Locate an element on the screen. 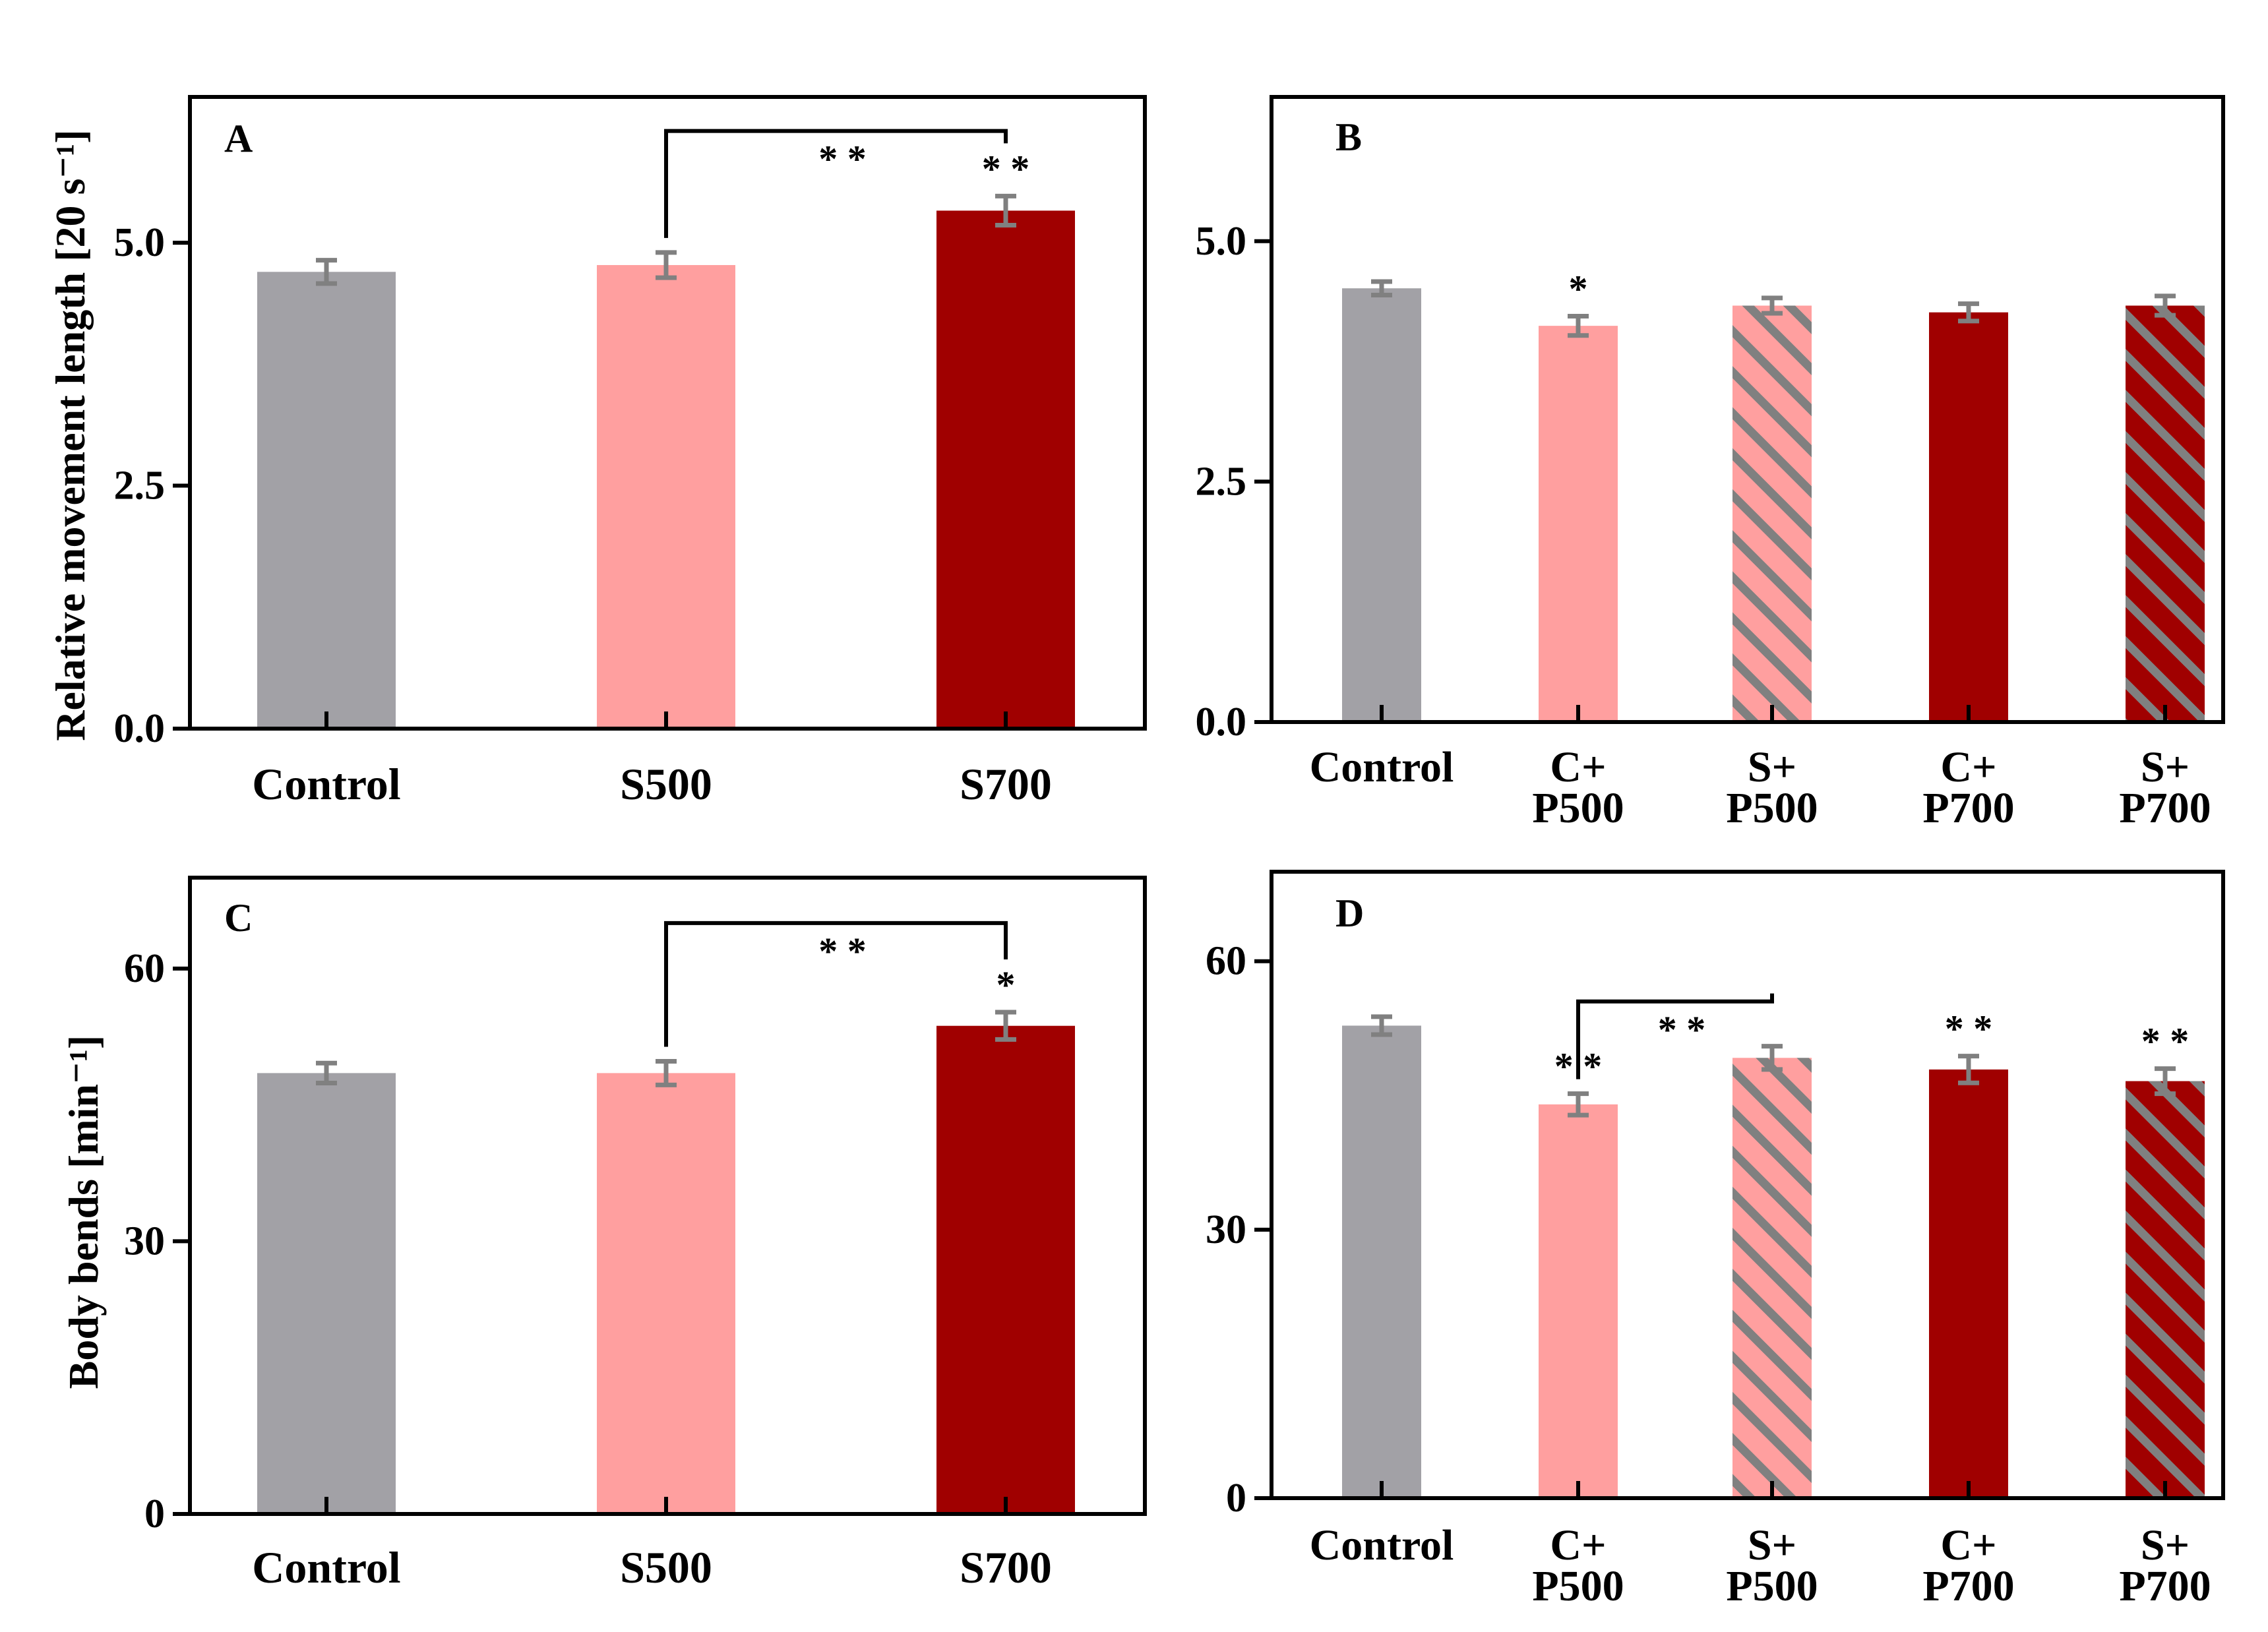  category-label-c-2: S700 is located at coordinates (1006, 1567).